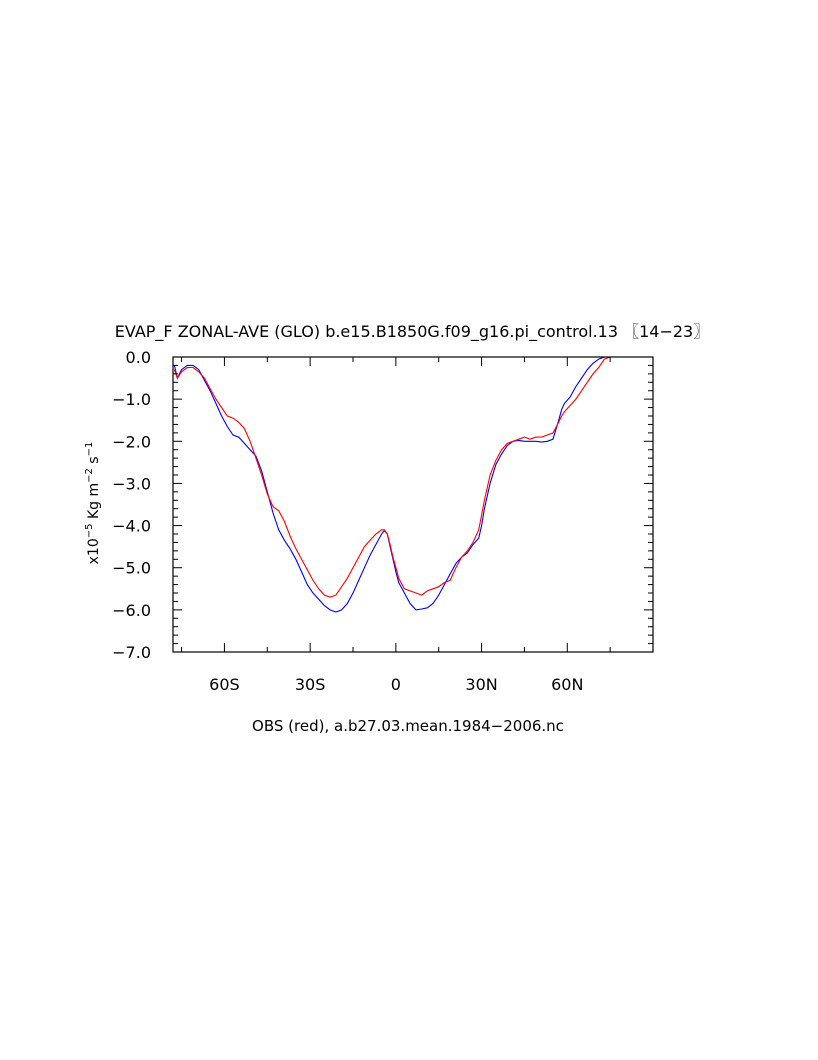 This screenshot has width=818, height=1060. I want to click on y-label-exponent: −5, so click(89, 531).